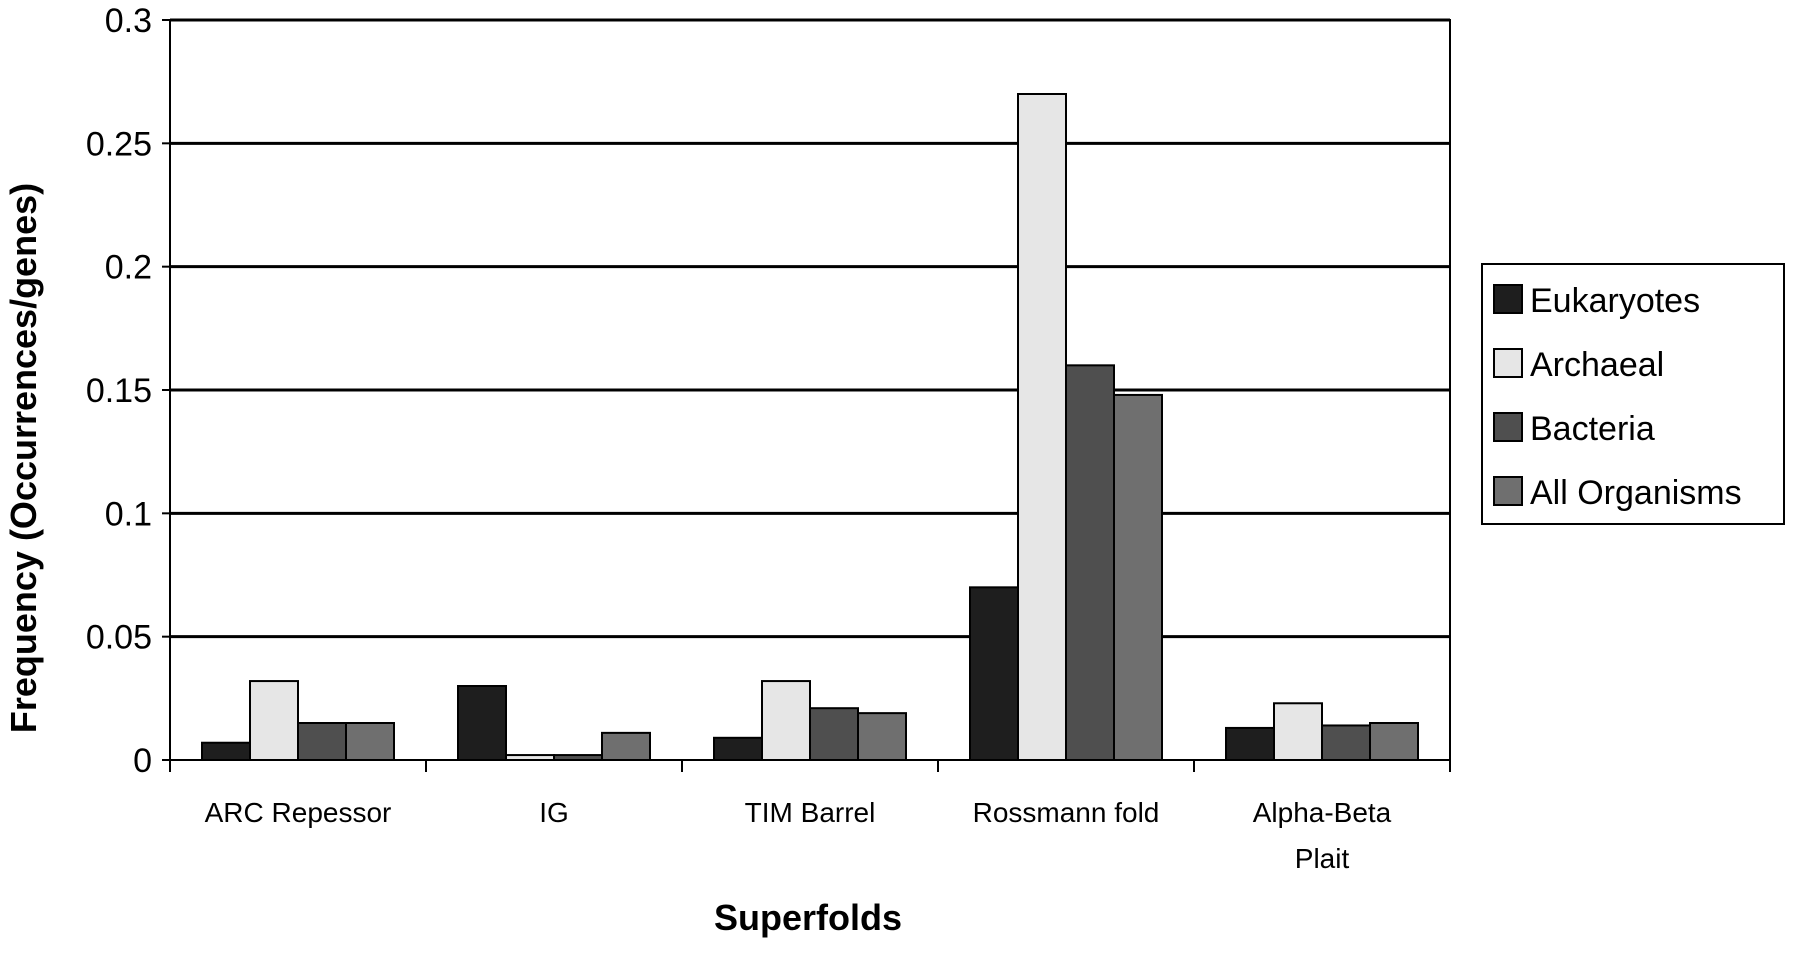 The image size is (1800, 956). Describe the element at coordinates (298, 812) in the screenshot. I see `x-tick-label: ARC Repessor` at that location.